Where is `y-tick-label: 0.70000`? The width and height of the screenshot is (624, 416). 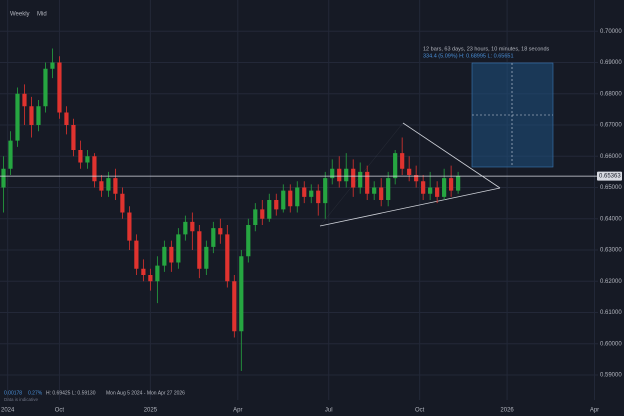 y-tick-label: 0.70000 is located at coordinates (611, 32).